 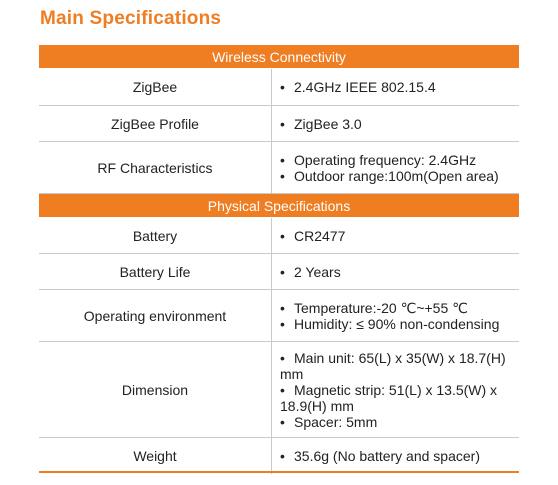 I want to click on row-value: • ZigBee 3.0, so click(x=395, y=123).